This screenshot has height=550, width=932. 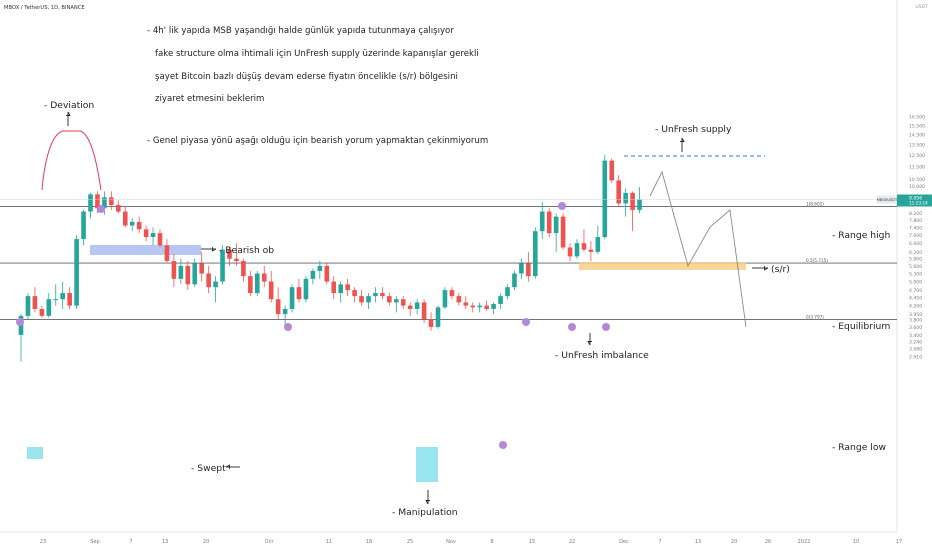 I want to click on price-axis-currency: USDT, so click(x=921, y=7).